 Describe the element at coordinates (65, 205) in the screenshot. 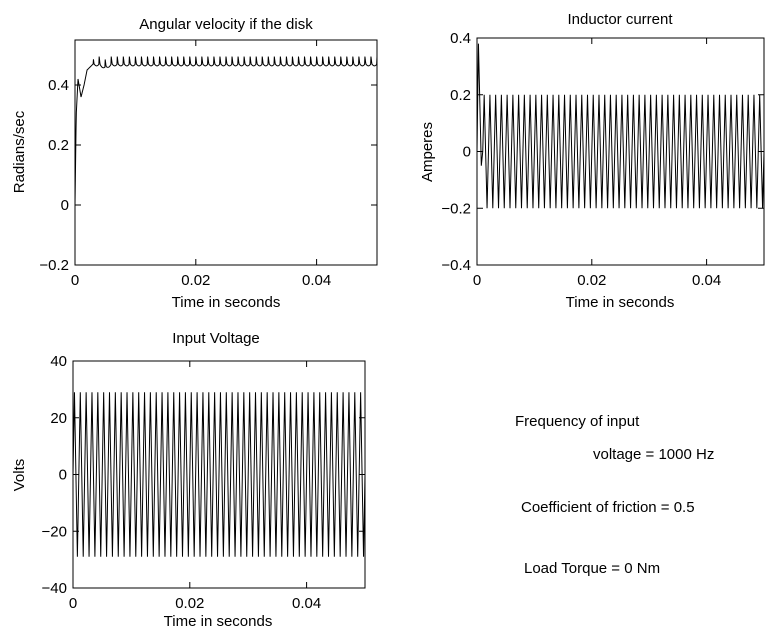

I see `angular-velocity-y-tick-label: 0` at that location.